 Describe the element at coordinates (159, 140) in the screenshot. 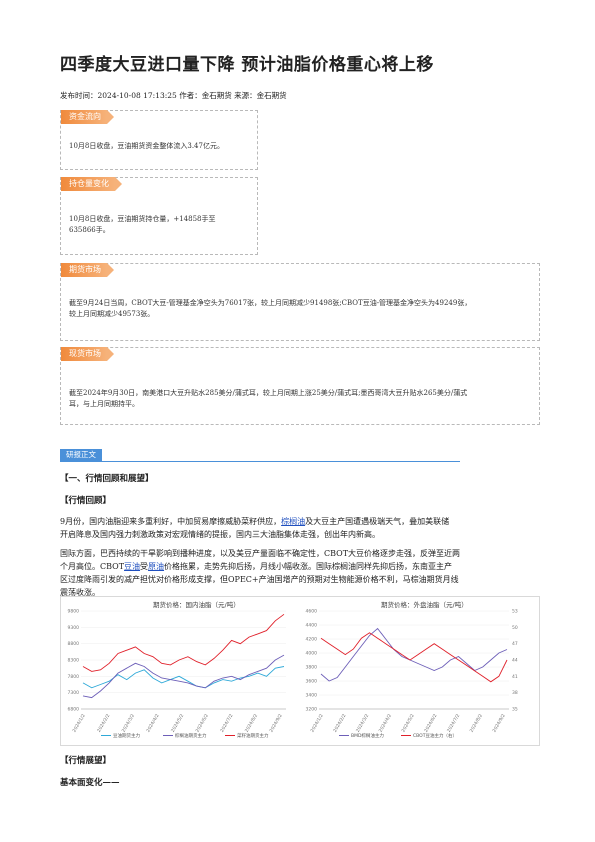

I see `fund-flow-box: 资金流向 10月8日收盘，豆油期货资金整体流入3.47亿元。` at that location.